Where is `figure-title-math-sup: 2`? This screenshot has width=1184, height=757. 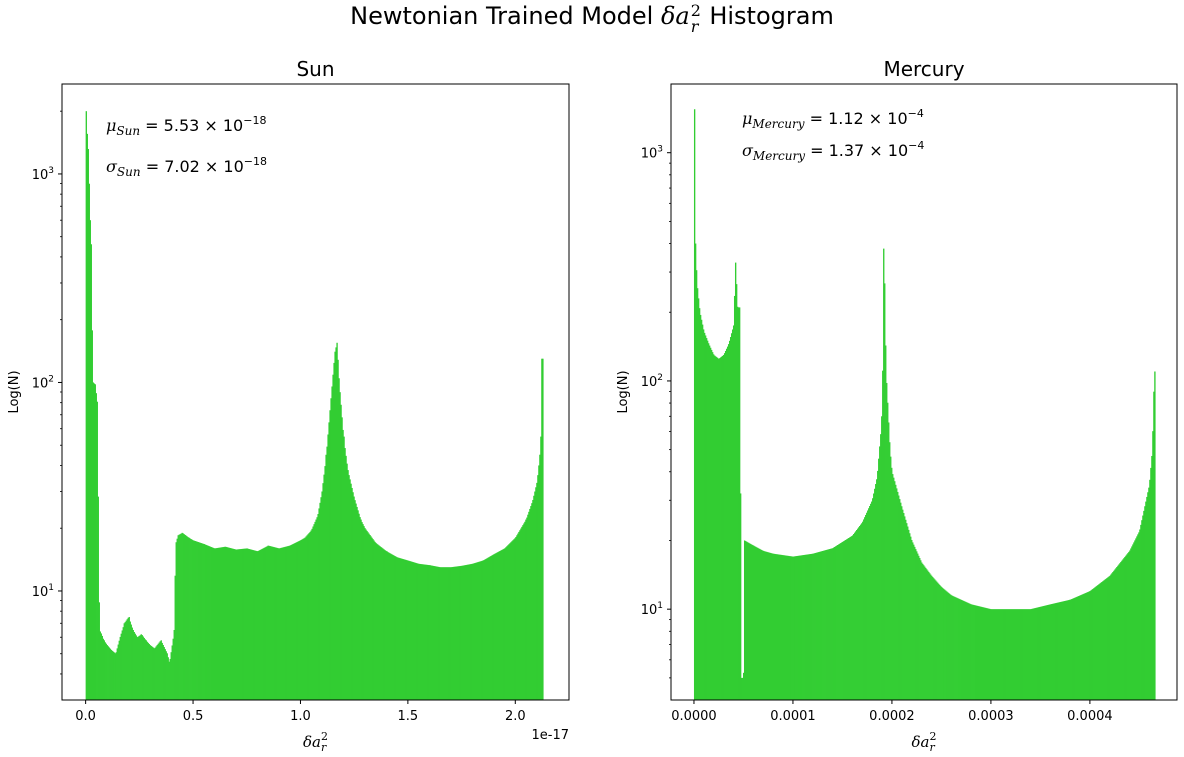
figure-title-math-sup: 2 is located at coordinates (695, 10).